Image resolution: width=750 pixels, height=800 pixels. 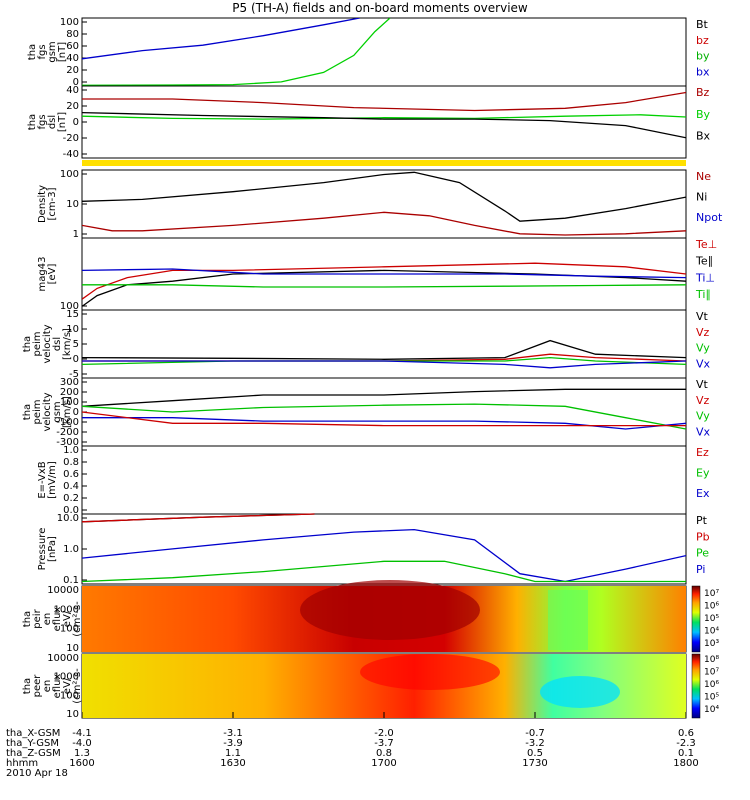 I want to click on y-tick-label: -200, so click(x=67, y=432).